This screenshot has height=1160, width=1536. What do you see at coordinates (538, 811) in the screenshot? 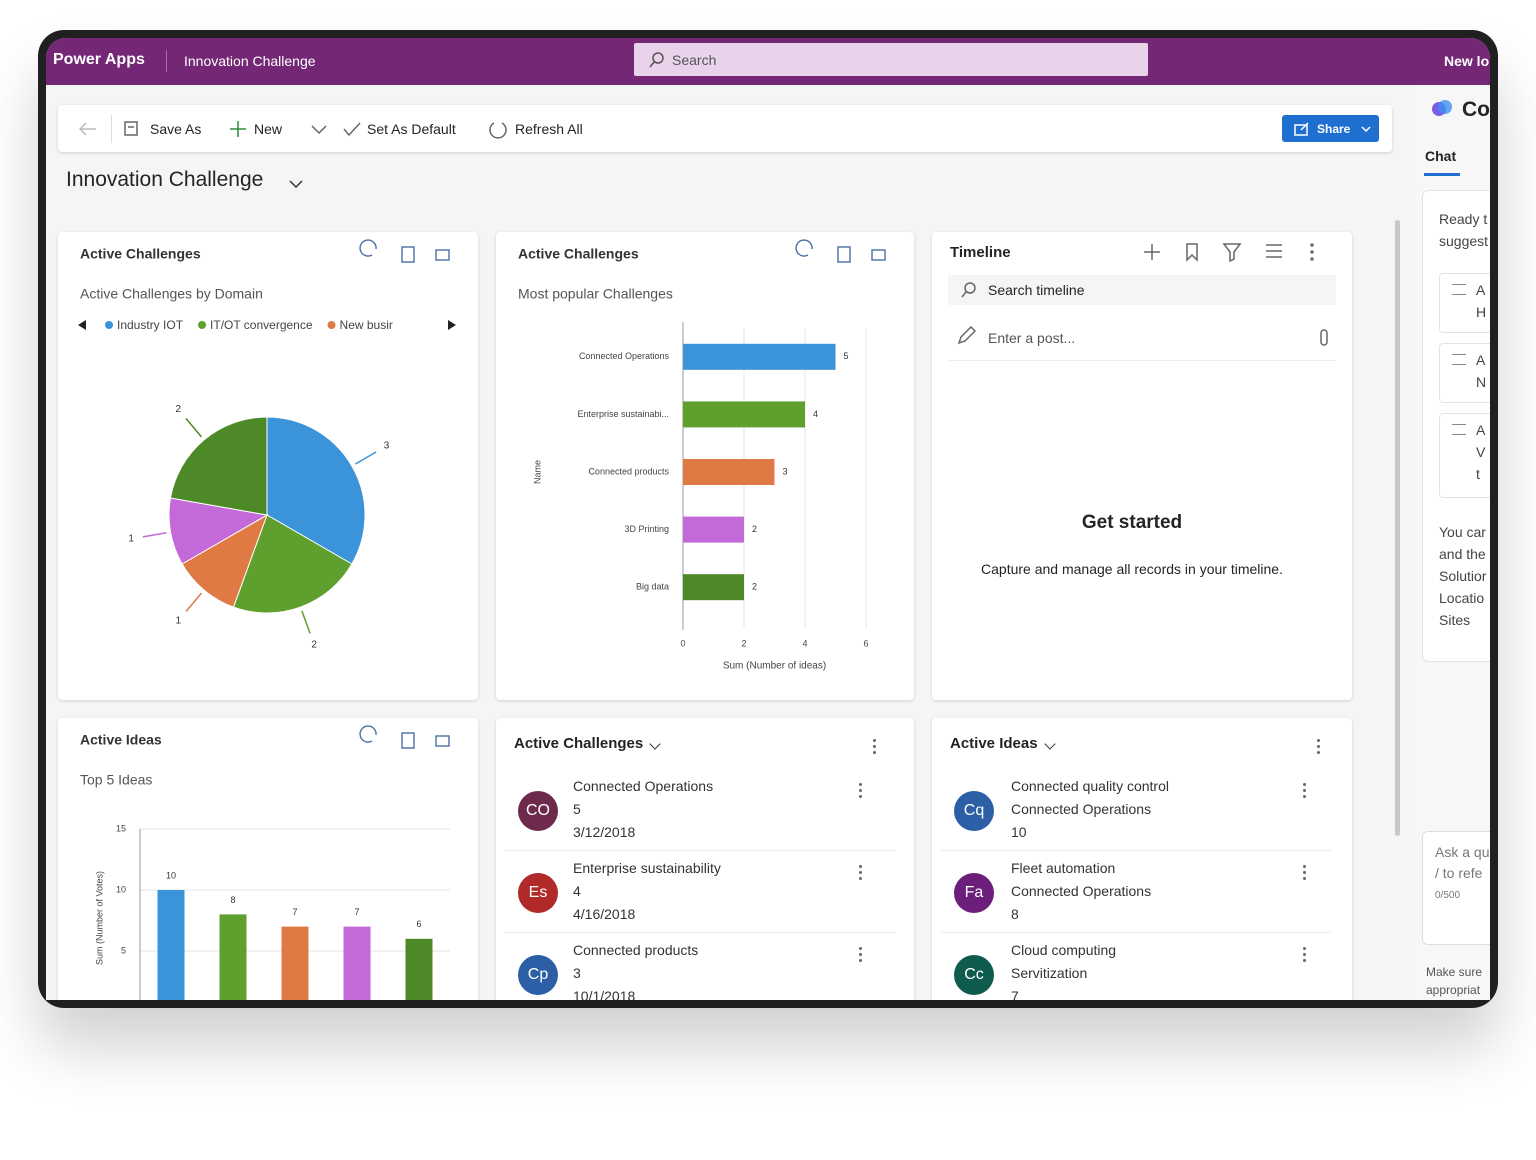
I see `avatar: CO` at bounding box center [538, 811].